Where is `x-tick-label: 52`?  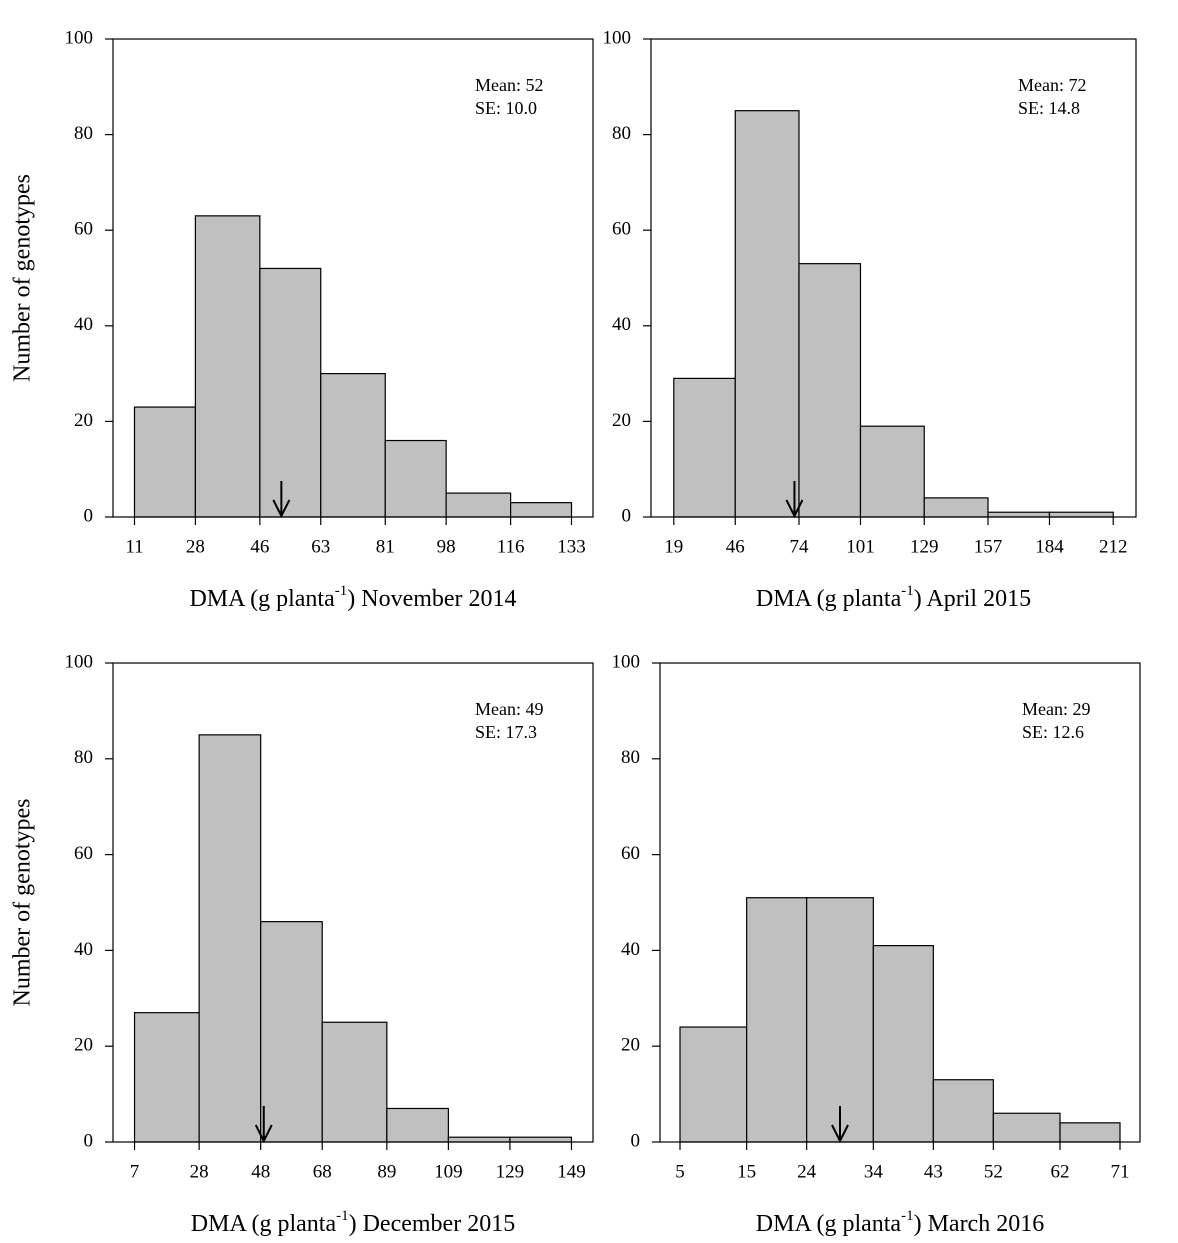 x-tick-label: 52 is located at coordinates (993, 1171).